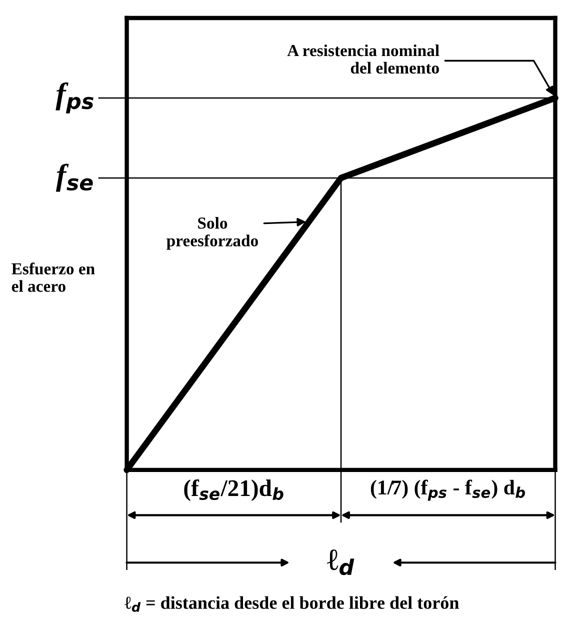 The width and height of the screenshot is (566, 620). What do you see at coordinates (212, 233) in the screenshot?
I see `annotation: Solo preesforzado` at bounding box center [212, 233].